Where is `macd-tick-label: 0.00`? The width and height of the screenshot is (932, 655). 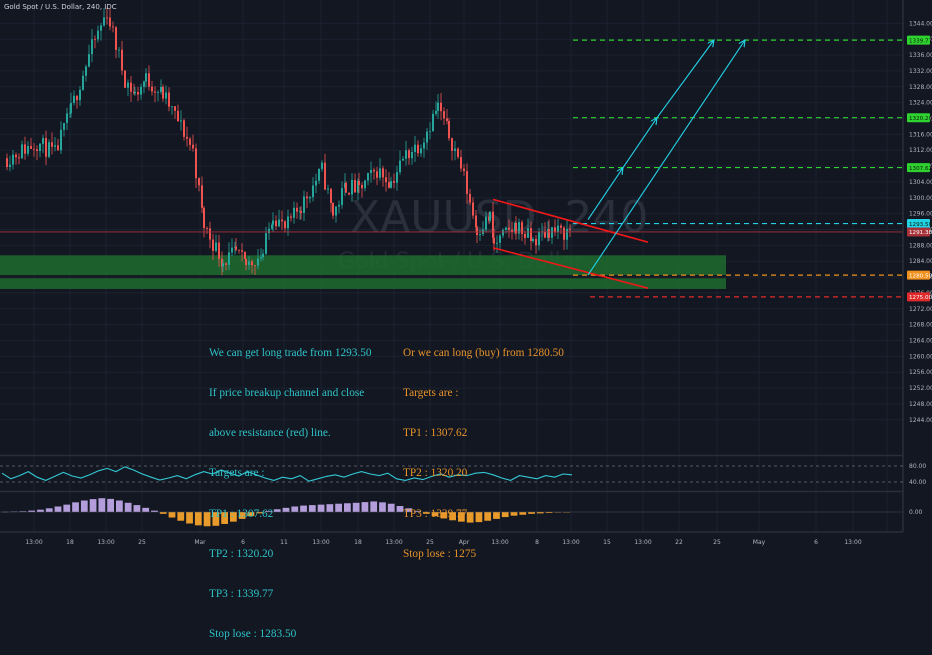 macd-tick-label: 0.00 is located at coordinates (916, 512).